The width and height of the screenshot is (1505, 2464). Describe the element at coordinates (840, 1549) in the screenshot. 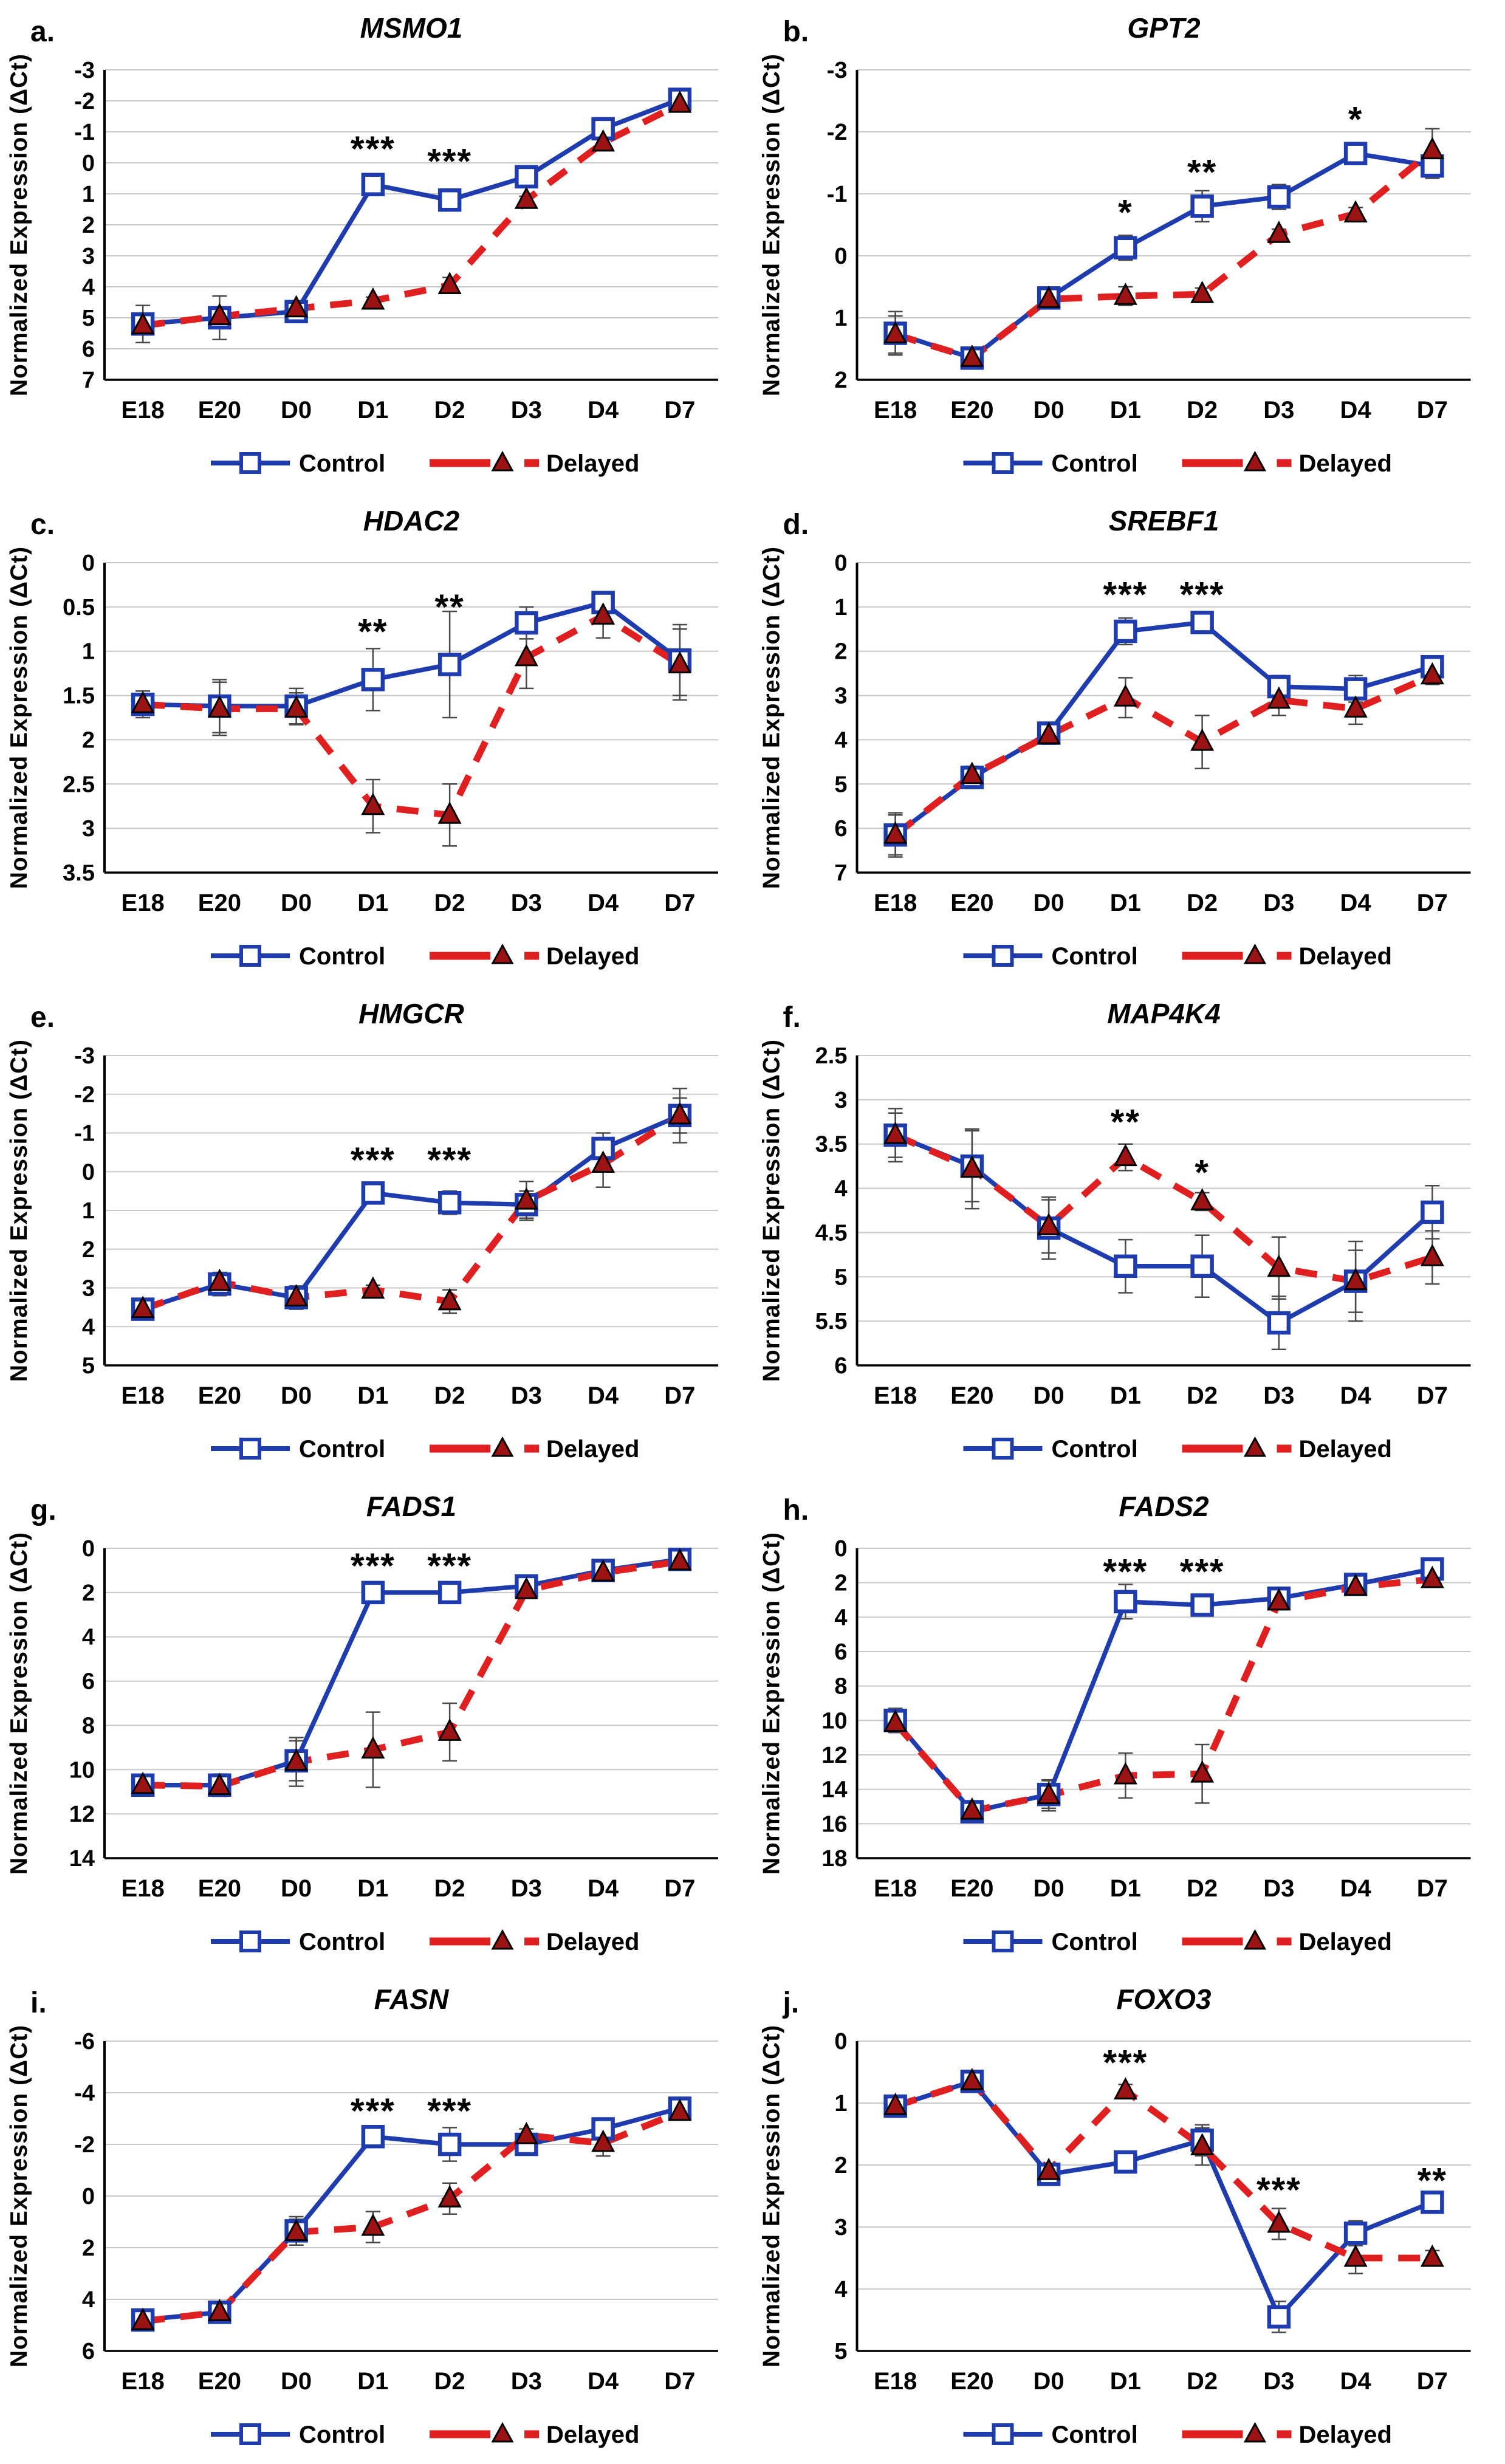

I see `y-tick-label: 0` at that location.